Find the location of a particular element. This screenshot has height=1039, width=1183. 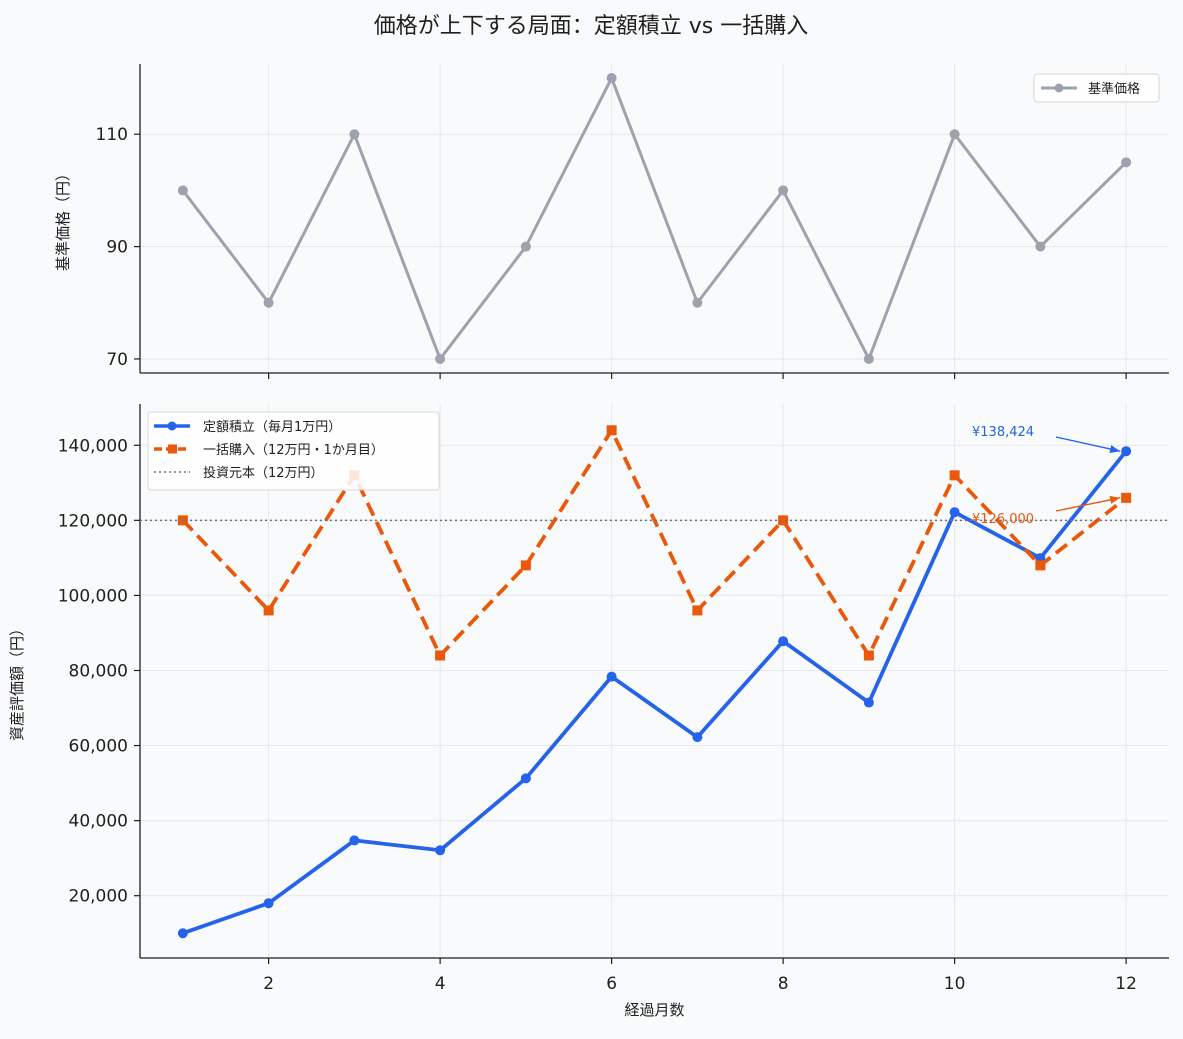

x-tick-label: 10 is located at coordinates (955, 984).